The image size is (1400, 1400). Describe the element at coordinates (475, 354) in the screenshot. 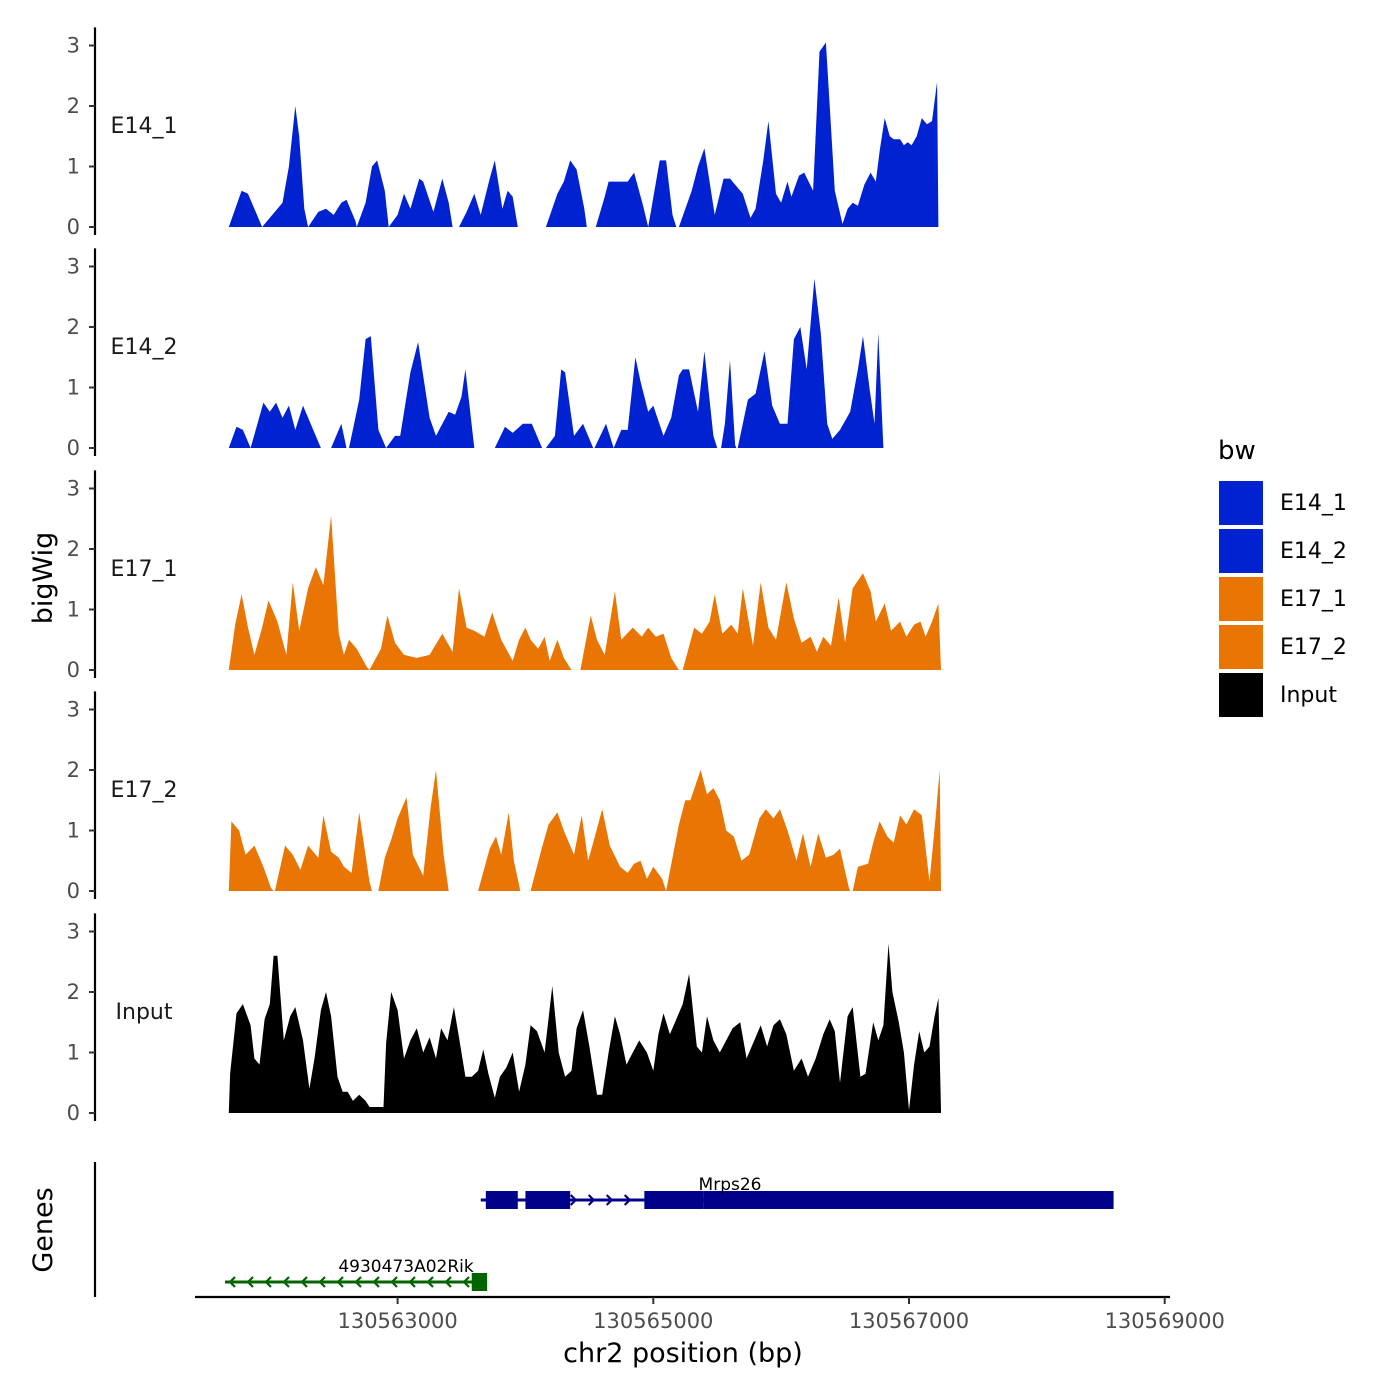

I see `track-e14-2: 0 1 2 3 E14_2` at that location.